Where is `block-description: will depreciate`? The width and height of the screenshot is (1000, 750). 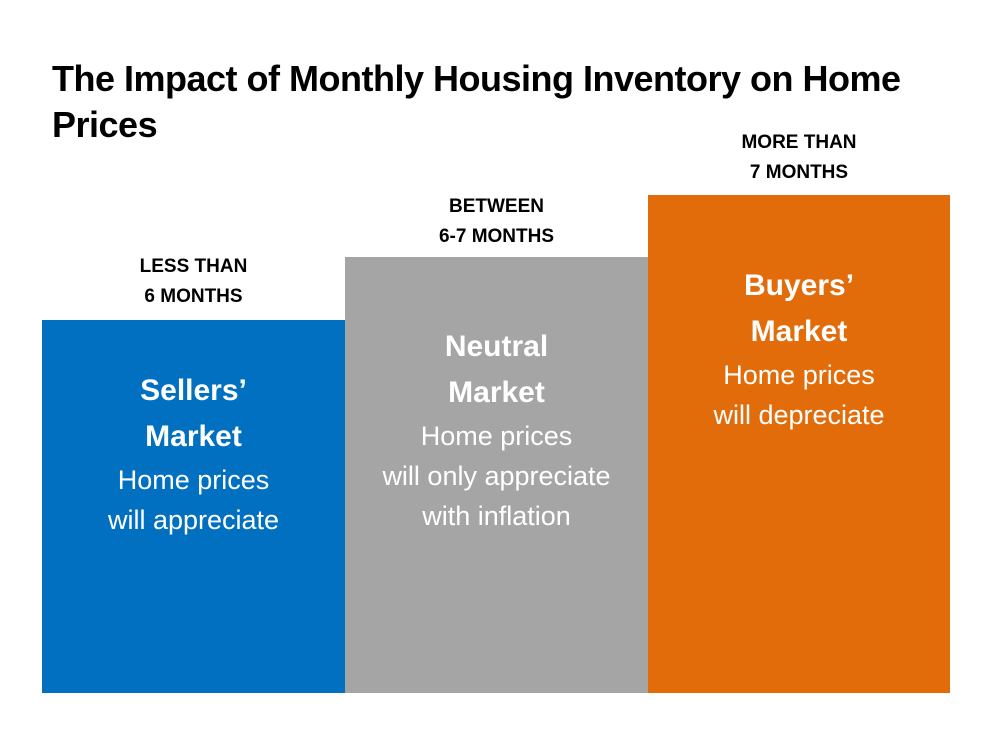
block-description: will depreciate is located at coordinates (799, 415).